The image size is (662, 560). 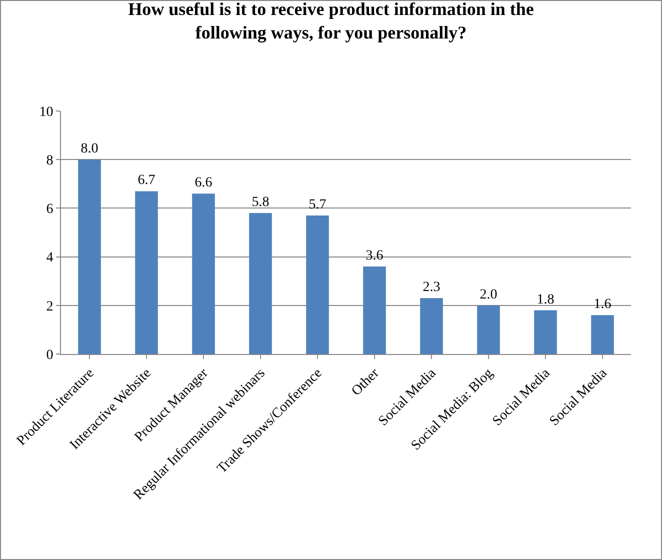 What do you see at coordinates (317, 204) in the screenshot?
I see `data-label: 5.7` at bounding box center [317, 204].